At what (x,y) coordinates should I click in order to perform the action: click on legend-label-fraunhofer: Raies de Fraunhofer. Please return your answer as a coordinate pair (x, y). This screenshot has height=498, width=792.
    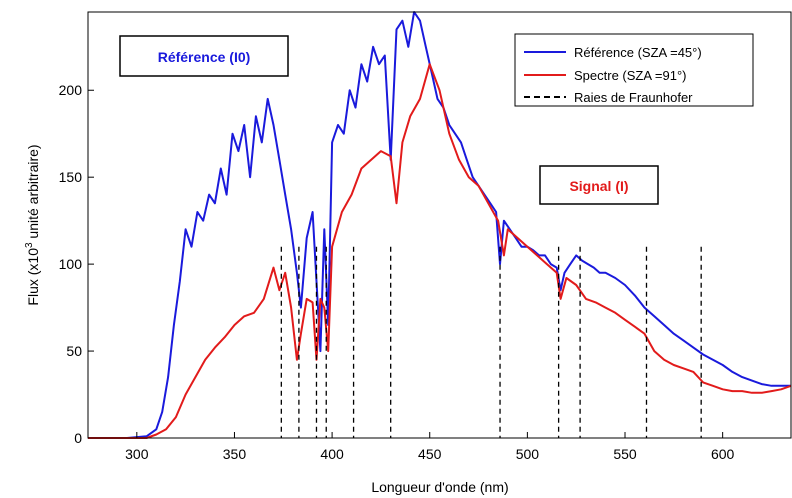
    Looking at the image, I should click on (633, 97).